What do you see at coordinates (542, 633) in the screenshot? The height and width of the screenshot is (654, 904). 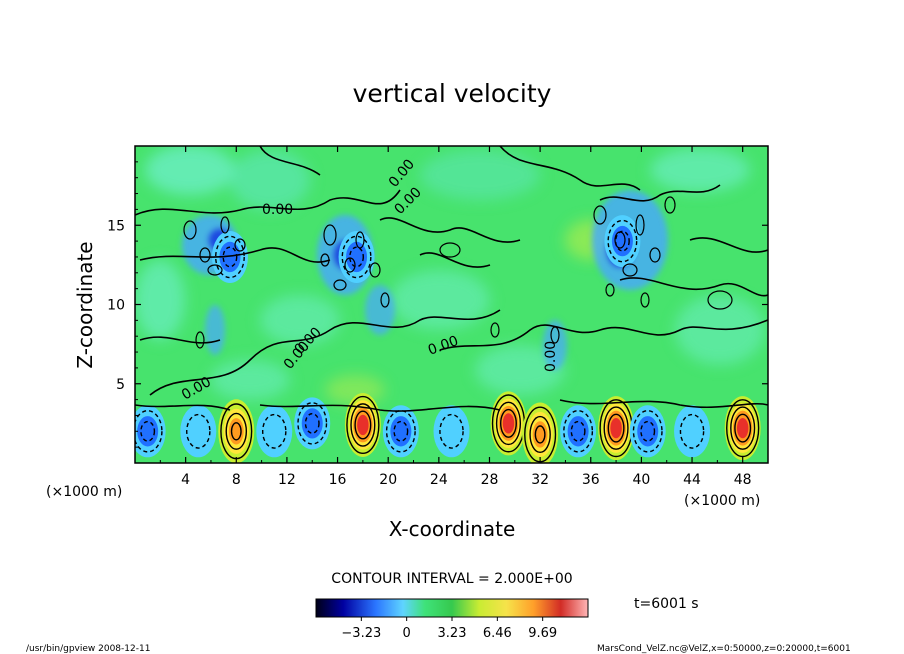 I see `colorbar-tick-label: 9.69` at bounding box center [542, 633].